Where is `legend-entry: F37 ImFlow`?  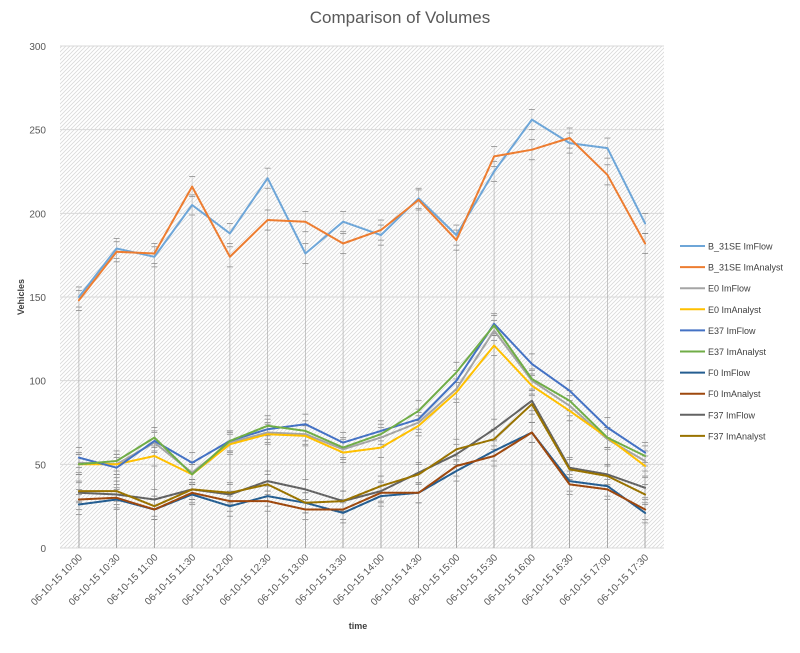
legend-entry: F37 ImFlow is located at coordinates (732, 415).